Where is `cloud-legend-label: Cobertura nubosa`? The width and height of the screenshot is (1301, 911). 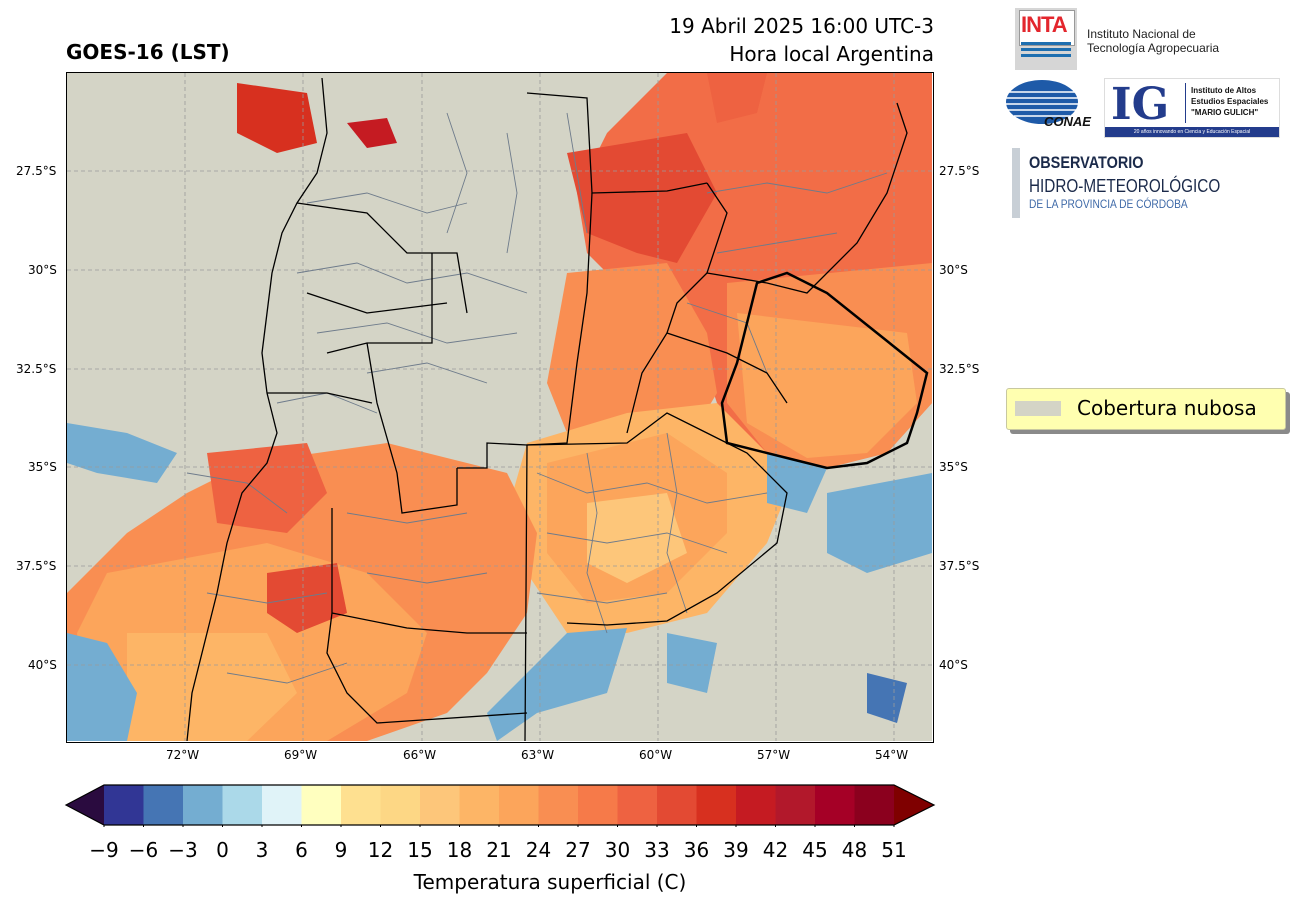
cloud-legend-label: Cobertura nubosa is located at coordinates (1167, 408).